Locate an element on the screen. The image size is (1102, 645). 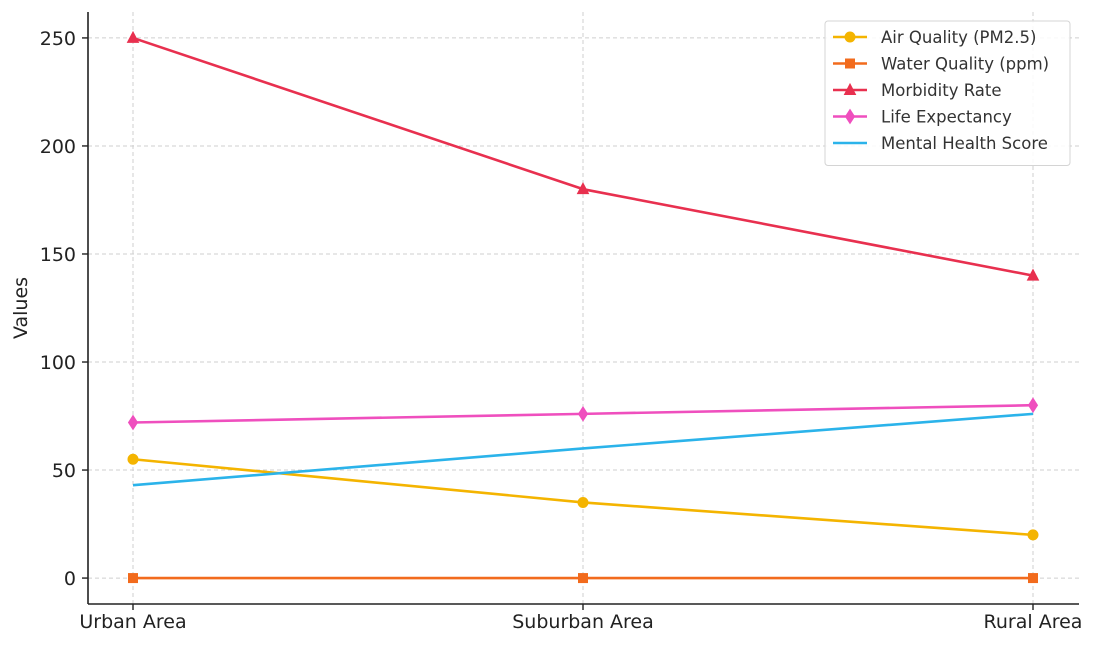
legend-item: Air Quality (PM2.5) is located at coordinates (934, 37).